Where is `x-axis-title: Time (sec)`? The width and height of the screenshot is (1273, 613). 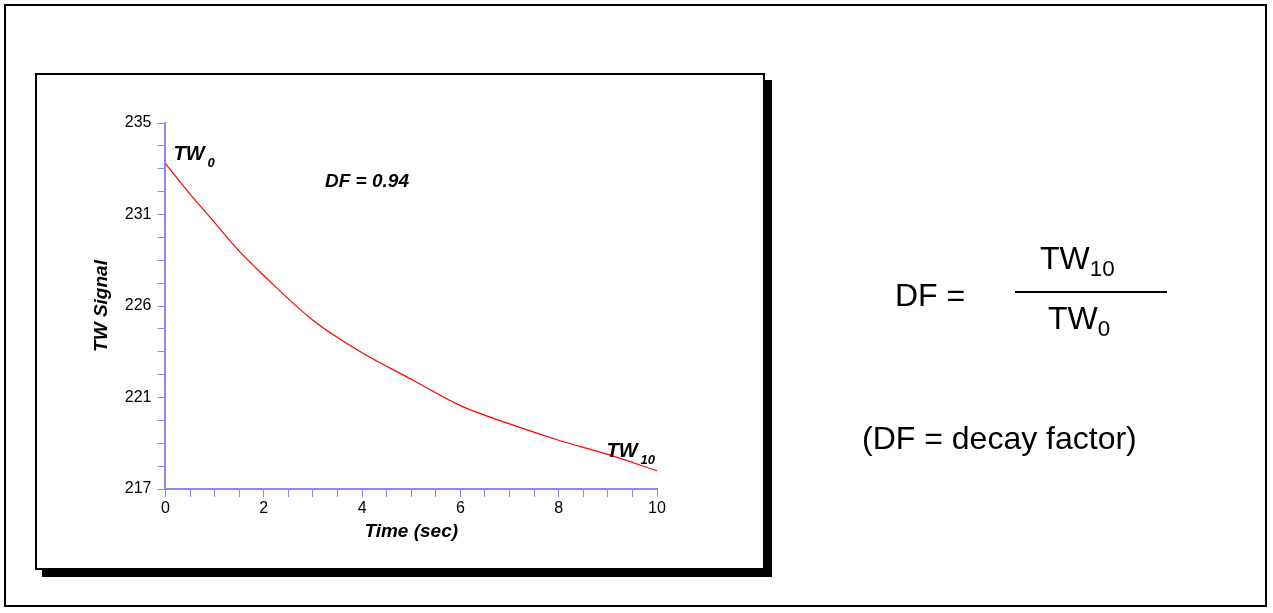
x-axis-title: Time (sec) is located at coordinates (411, 530).